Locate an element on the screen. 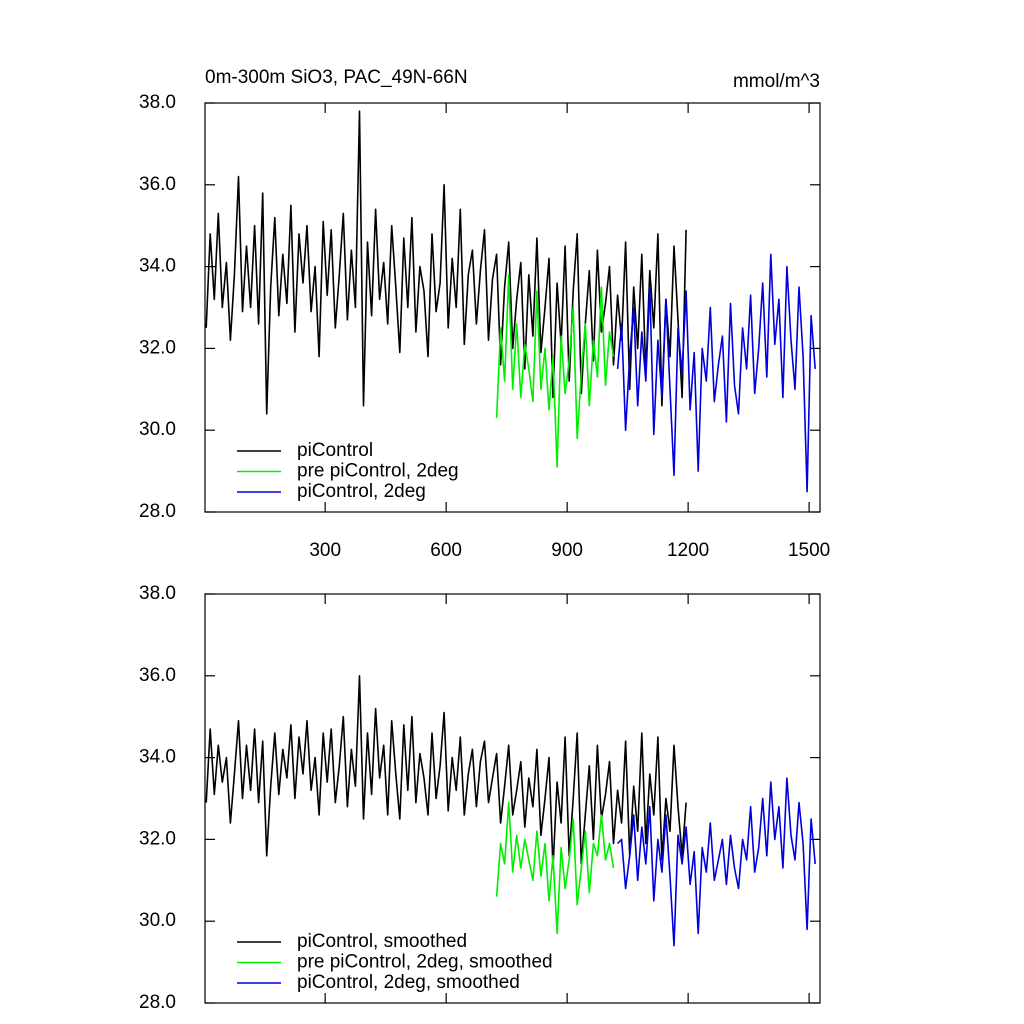  x-tick-label: 300 is located at coordinates (325, 550).